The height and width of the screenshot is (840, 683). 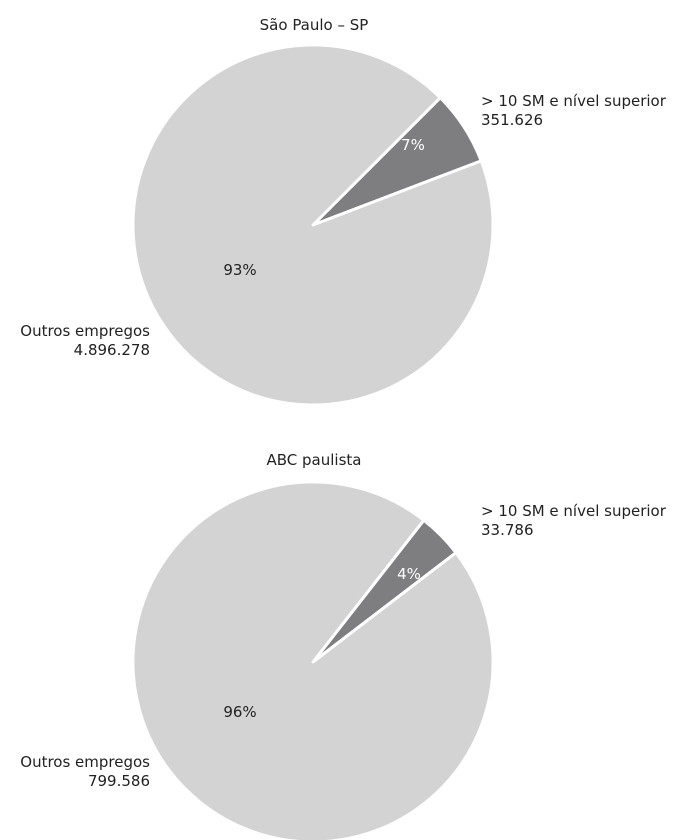 I want to click on large-slice-percent: 96%, so click(x=240, y=712).